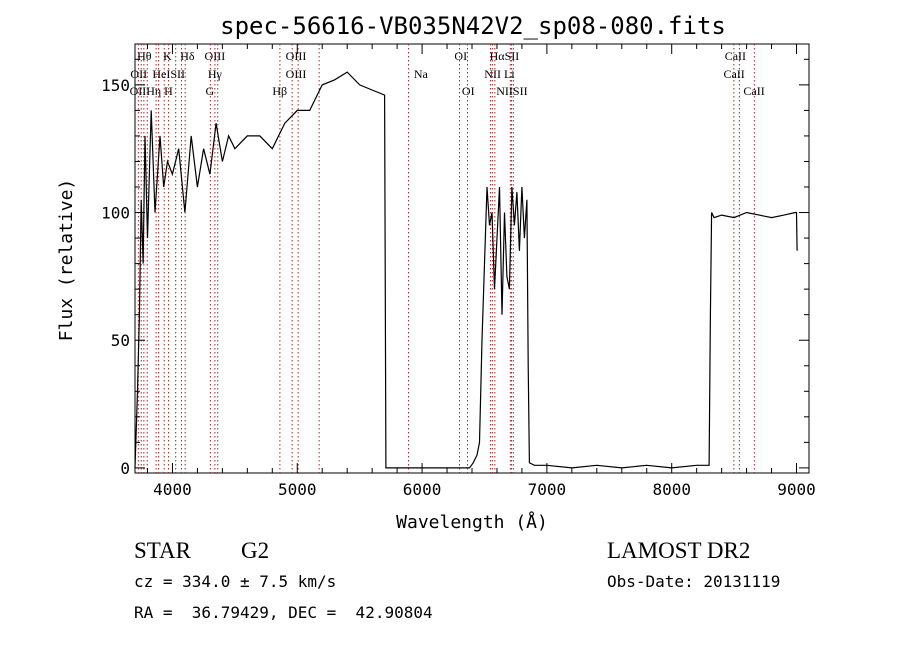 The height and width of the screenshot is (649, 900). Describe the element at coordinates (279, 91) in the screenshot. I see `line-label-17: Hβ` at that location.